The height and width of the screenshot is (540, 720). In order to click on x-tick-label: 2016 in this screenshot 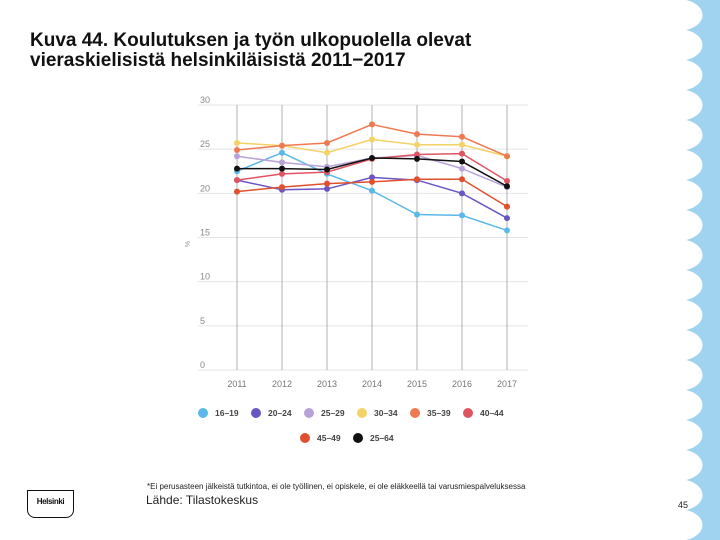, I will do `click(462, 384)`.